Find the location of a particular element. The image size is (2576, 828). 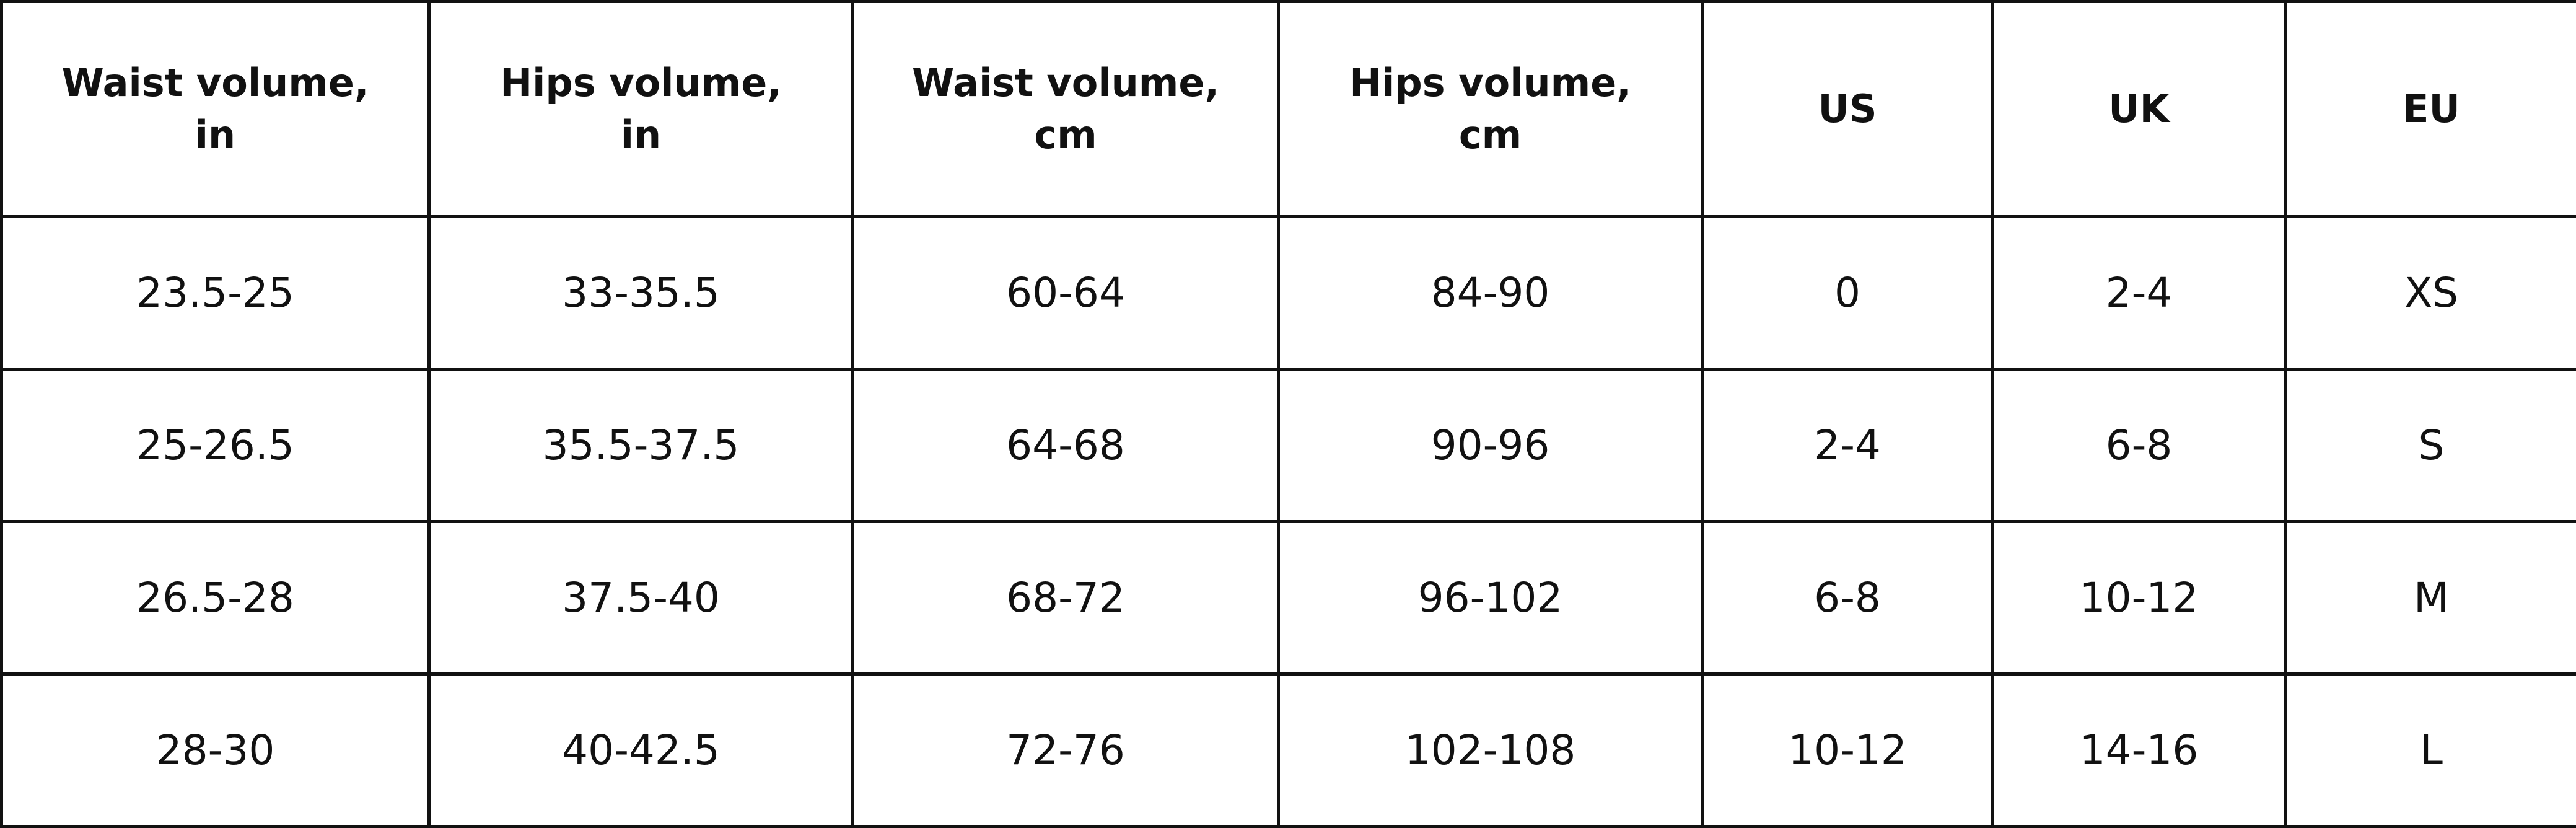

table-cell: 26.5-28 is located at coordinates (215, 598).